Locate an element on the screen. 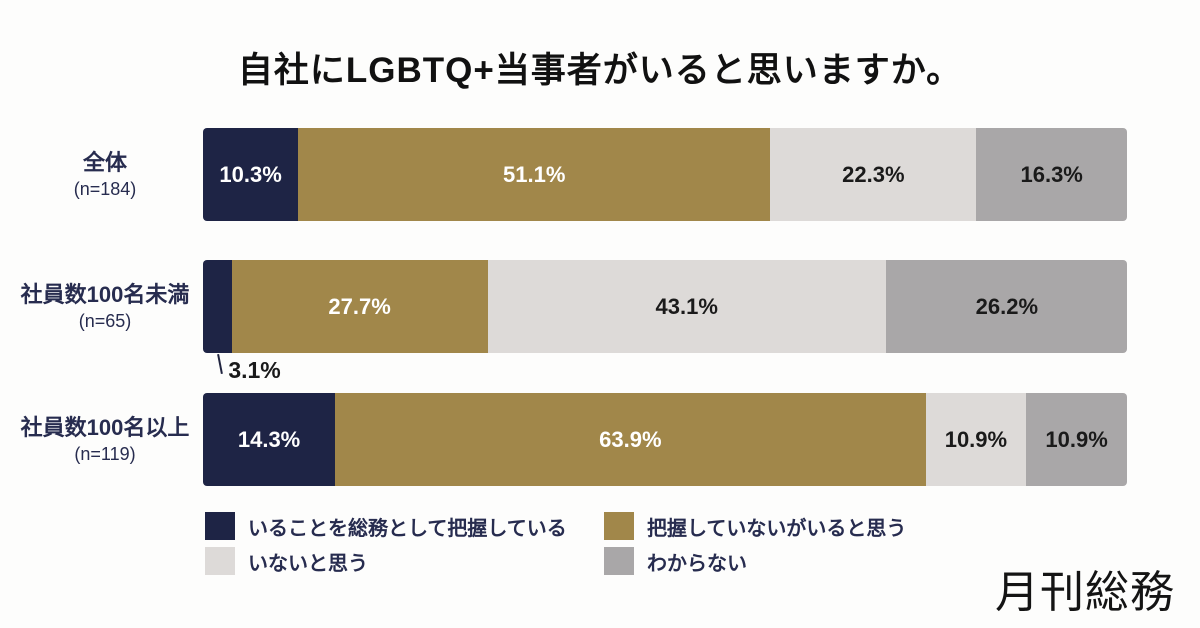 Image resolution: width=1200 pixels, height=628 pixels. legend-label: いないと思う is located at coordinates (308, 563).